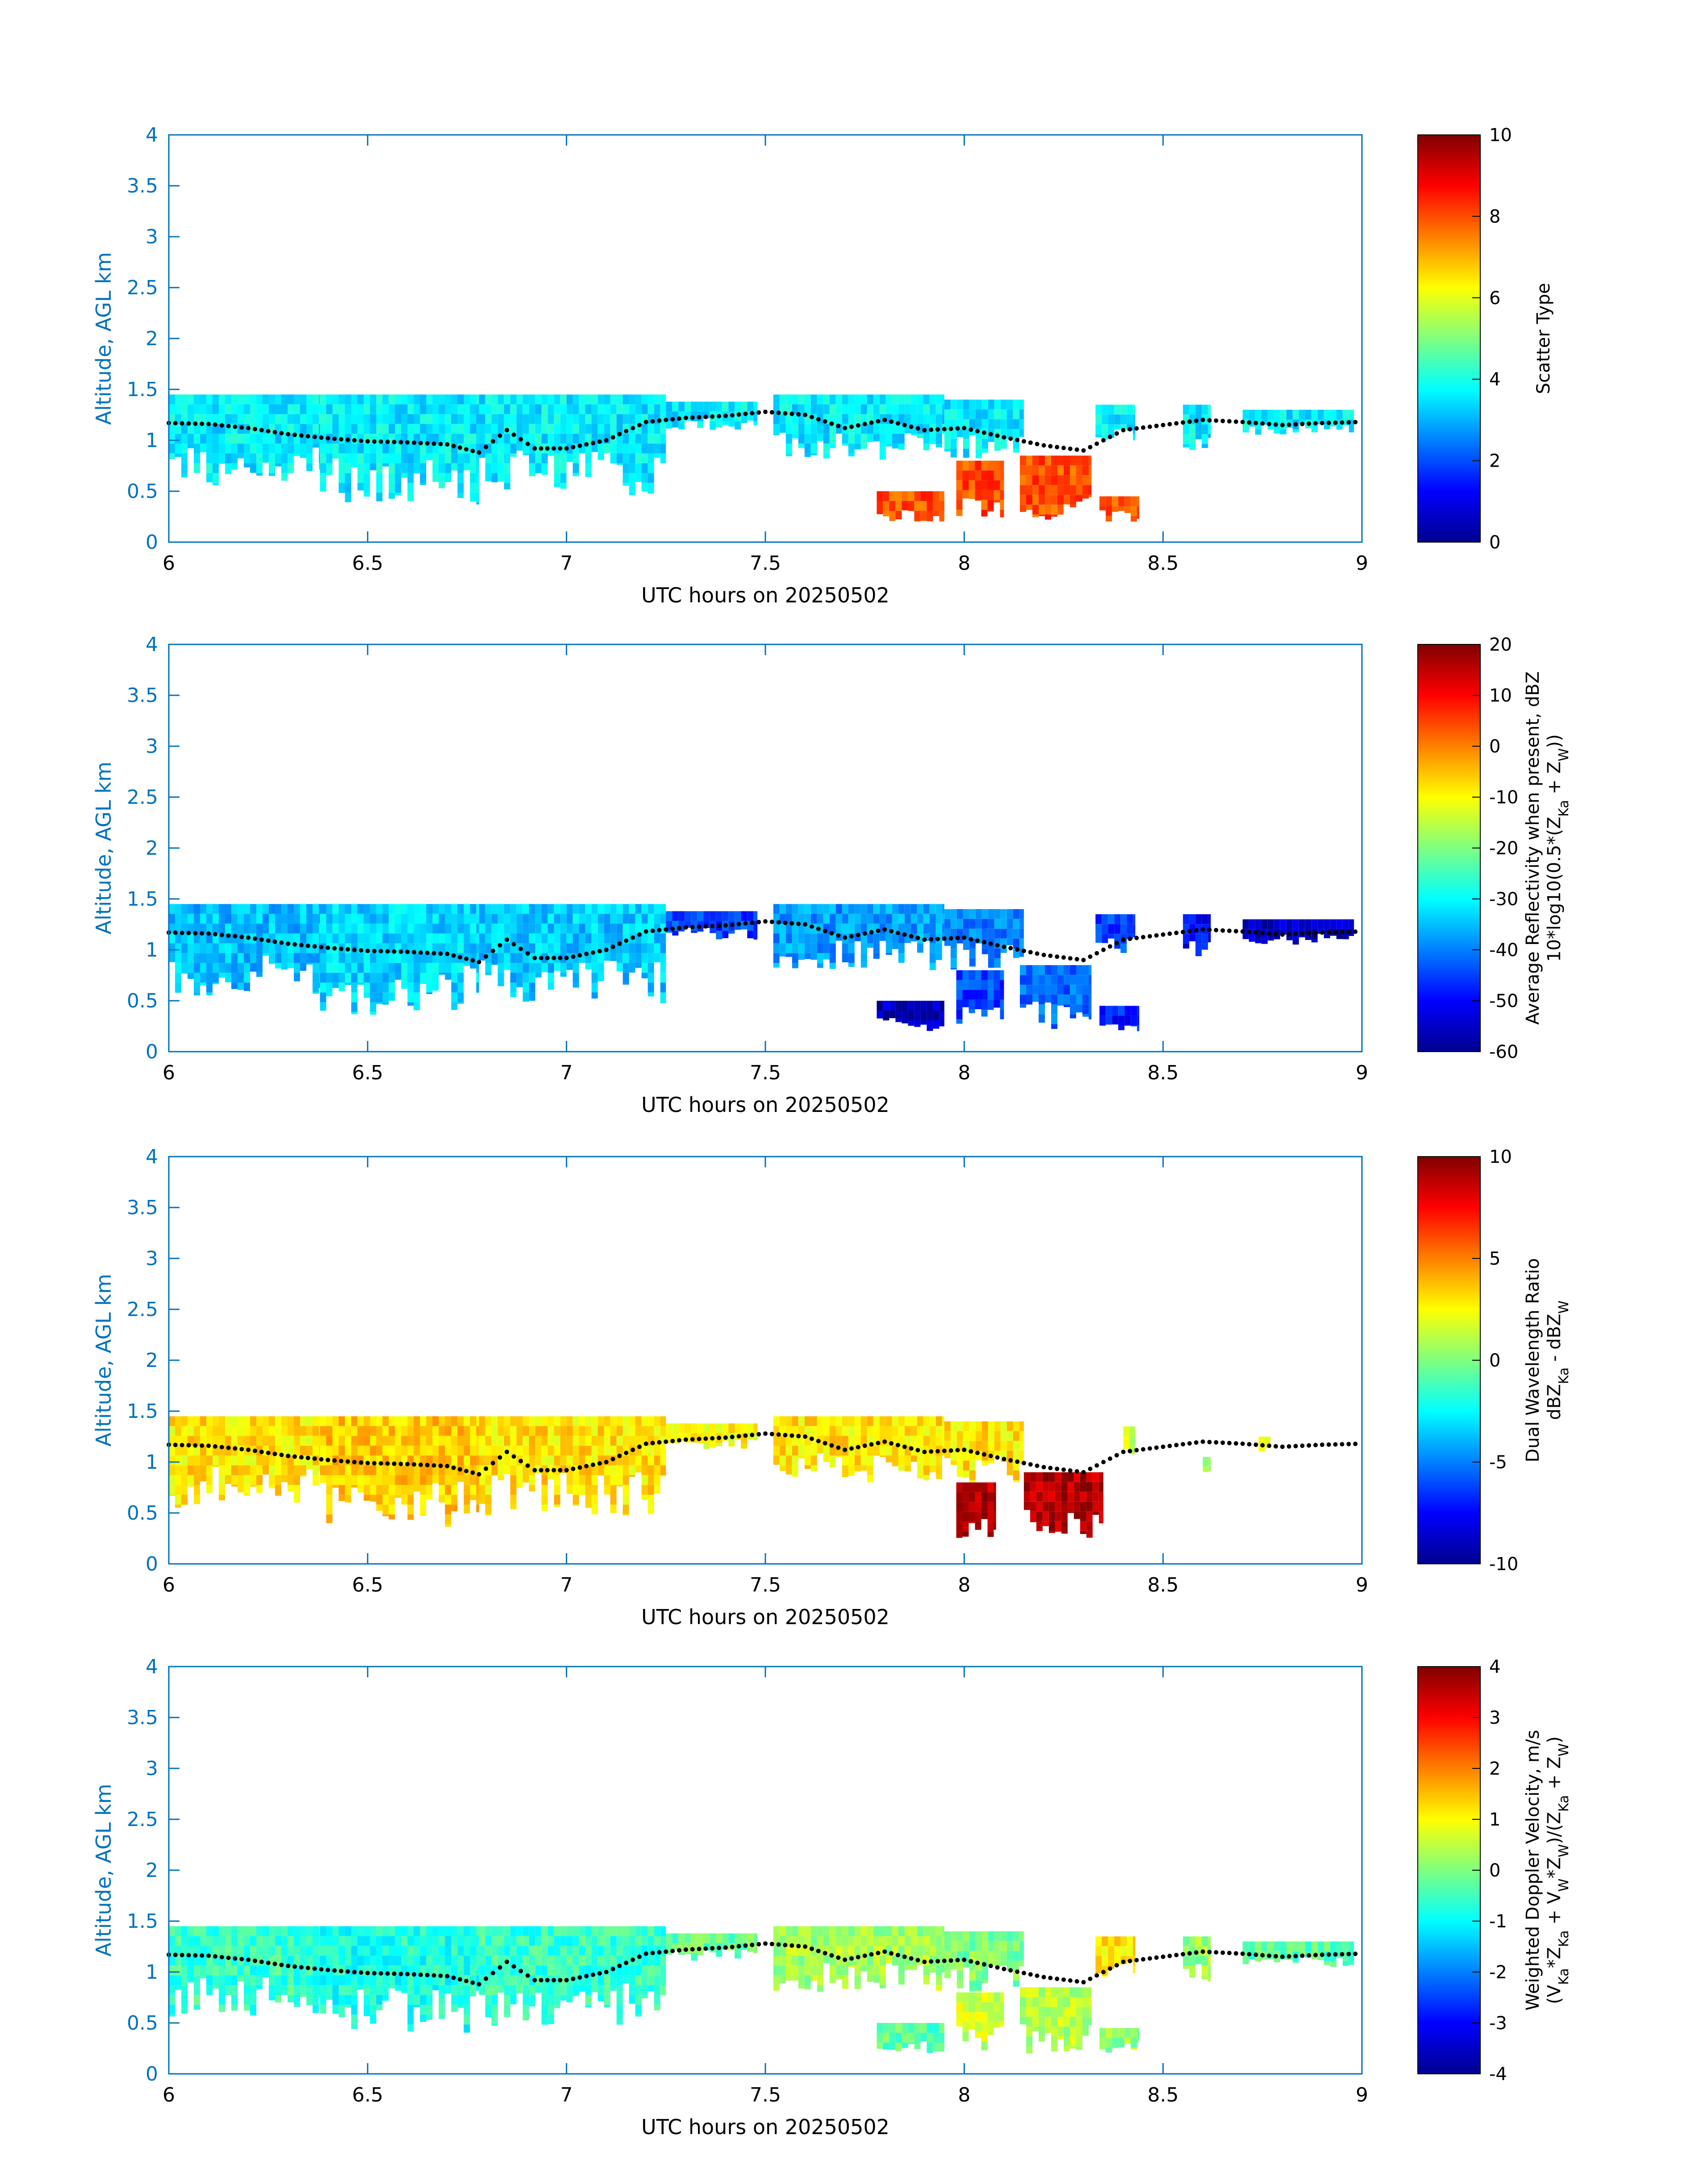 This screenshot has height=2177, width=1708. Describe the element at coordinates (720, 1477) in the screenshot. I see `data-cells` at that location.